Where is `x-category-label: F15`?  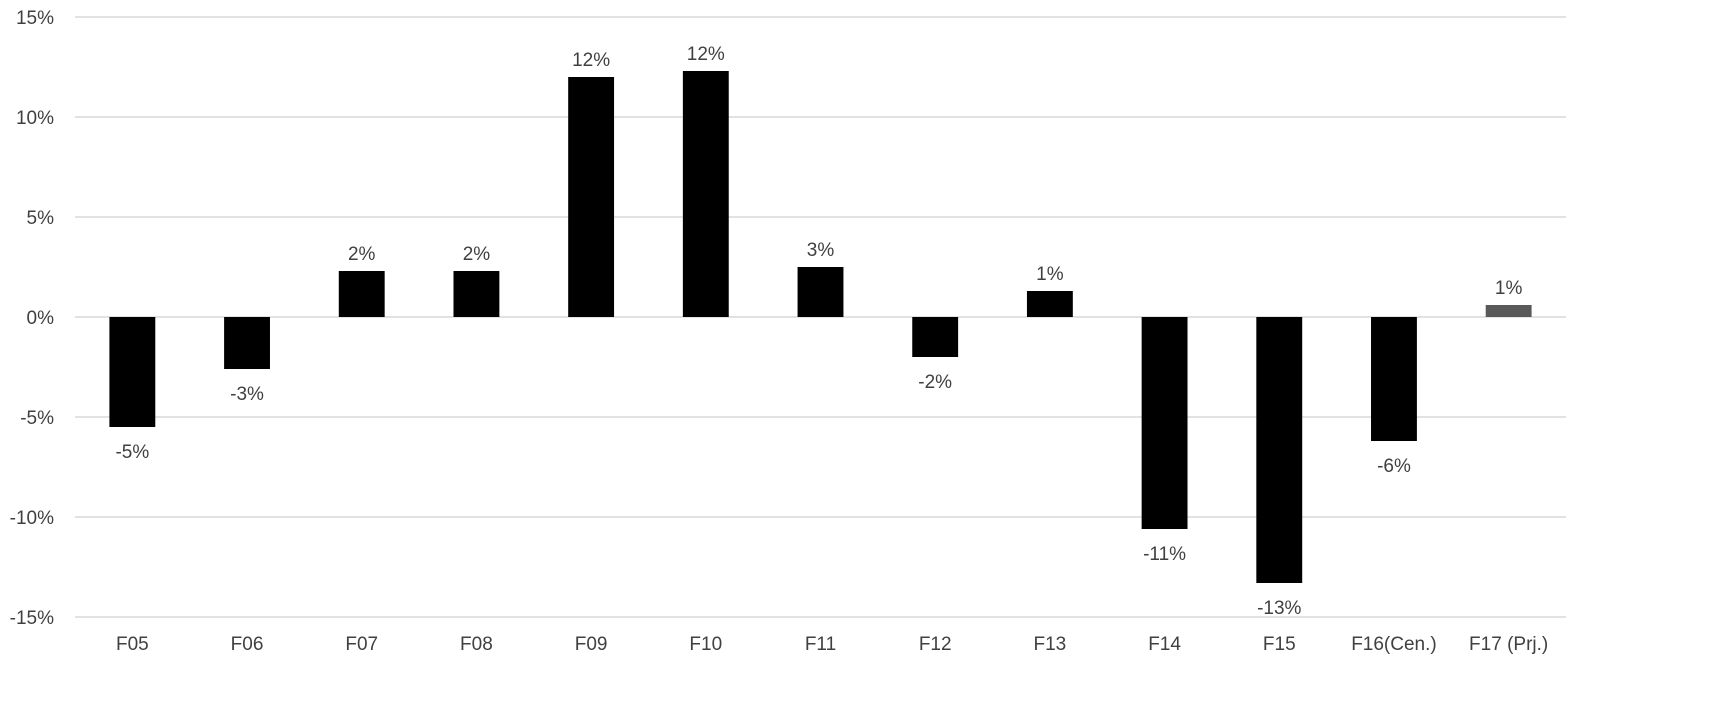 x-category-label: F15 is located at coordinates (1279, 644).